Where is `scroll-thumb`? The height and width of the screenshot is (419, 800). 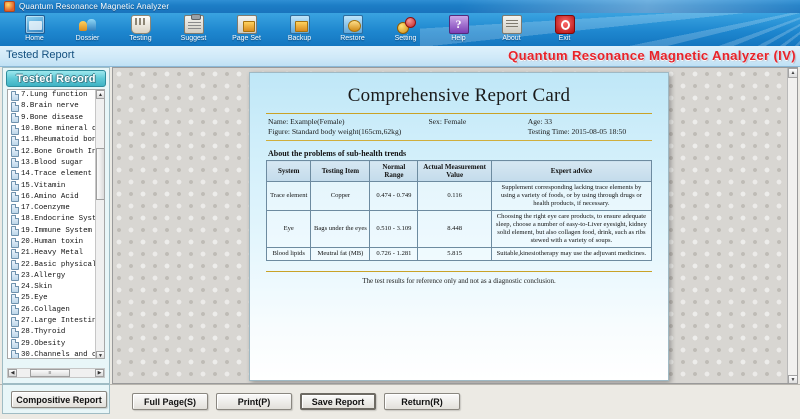 scroll-thumb is located at coordinates (100, 174).